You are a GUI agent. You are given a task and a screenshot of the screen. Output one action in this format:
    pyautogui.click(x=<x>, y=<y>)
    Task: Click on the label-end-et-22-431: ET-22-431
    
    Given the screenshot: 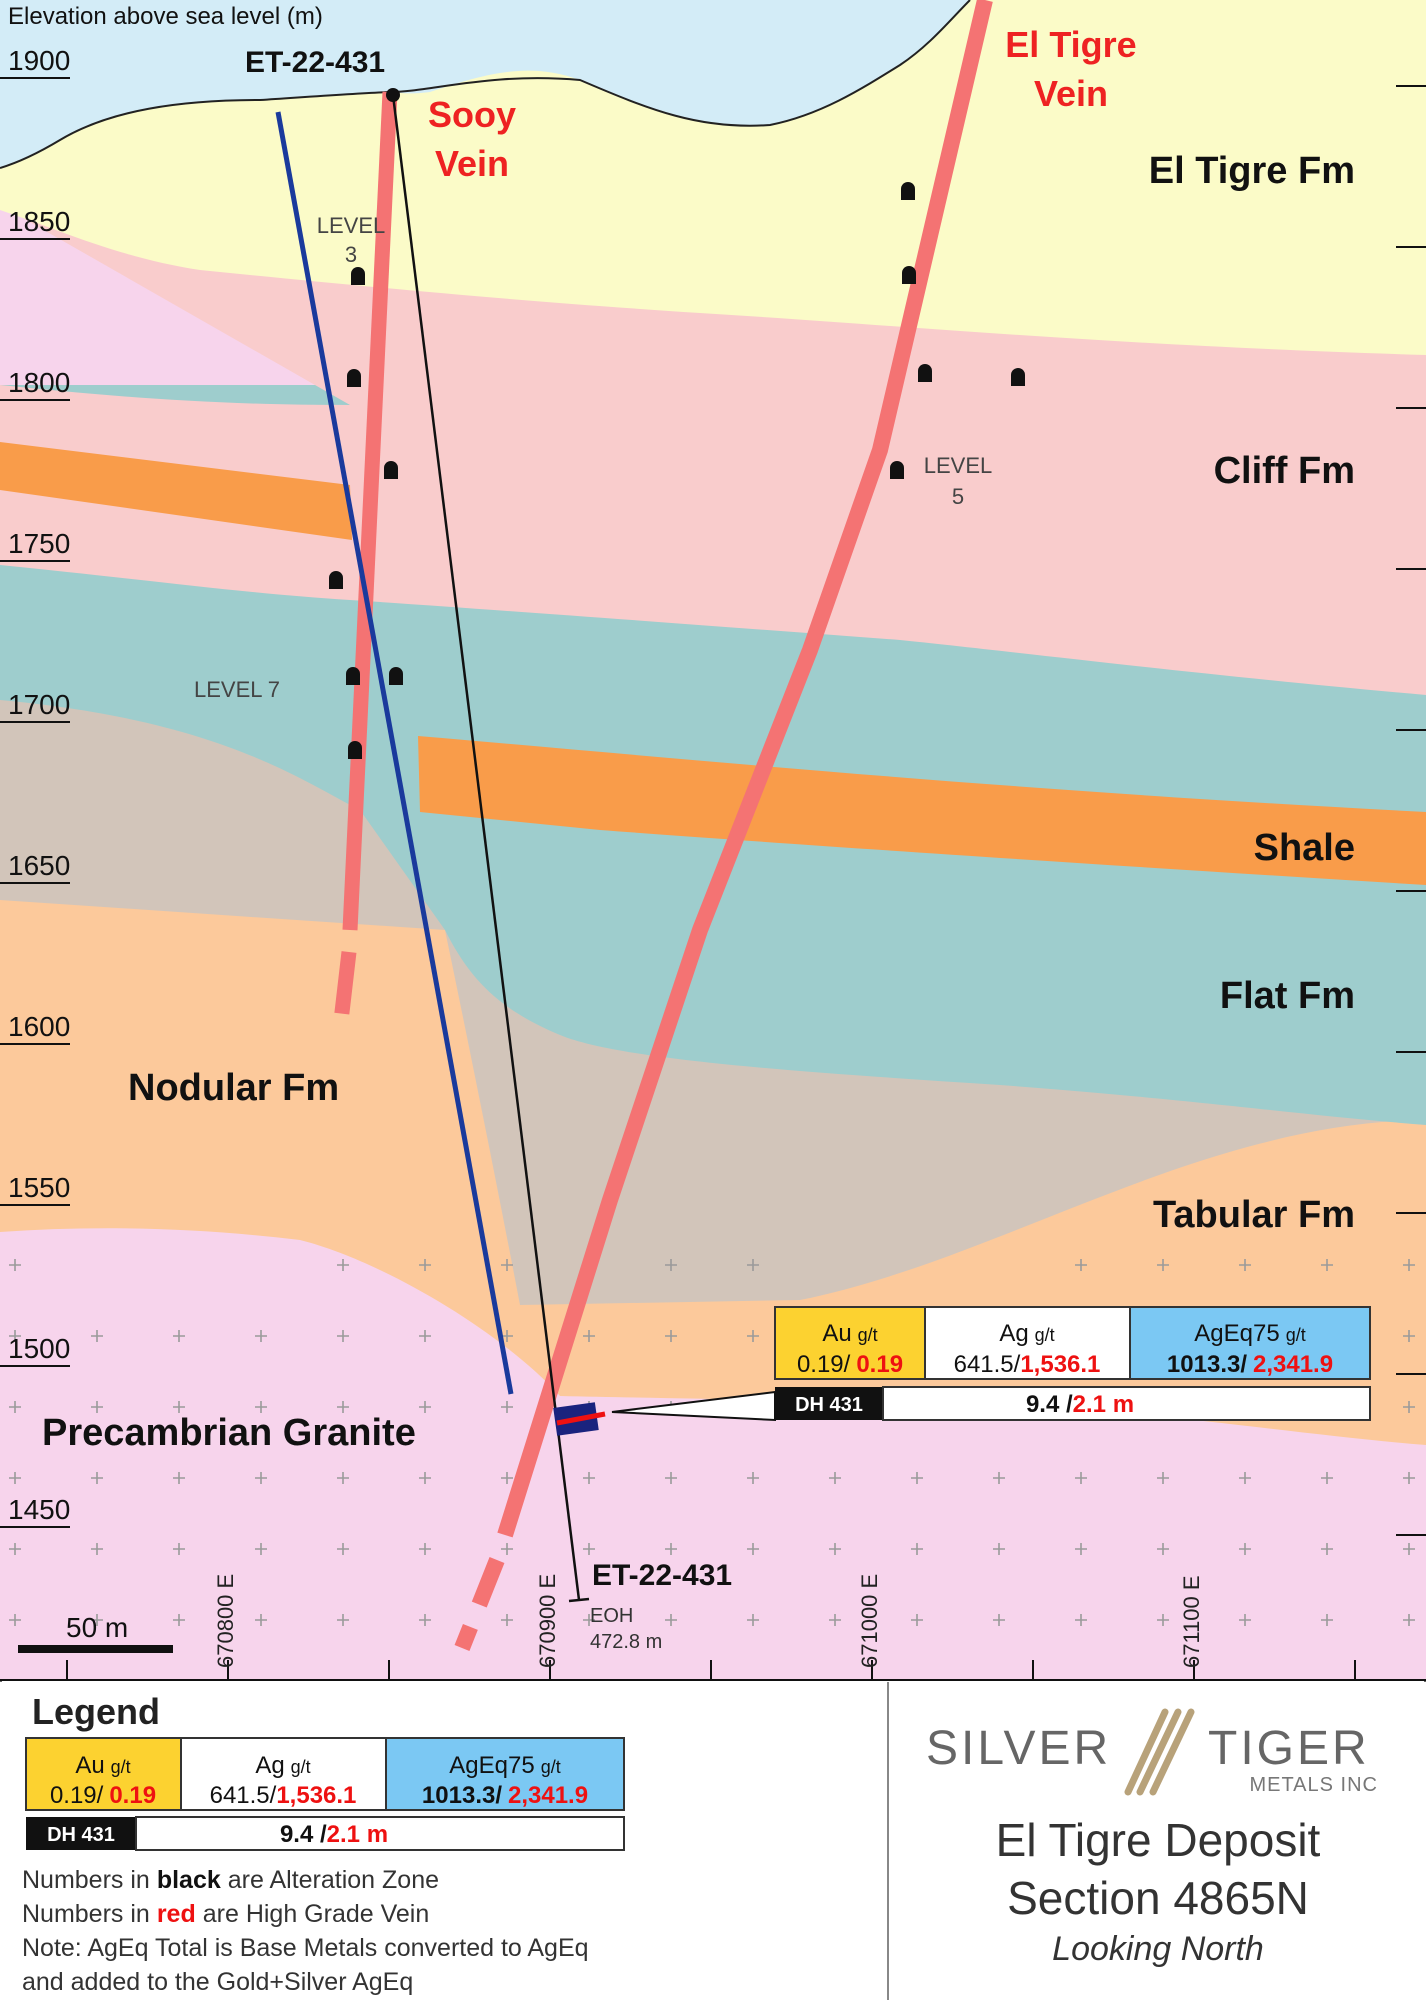 What is the action you would take?
    pyautogui.click(x=662, y=1575)
    